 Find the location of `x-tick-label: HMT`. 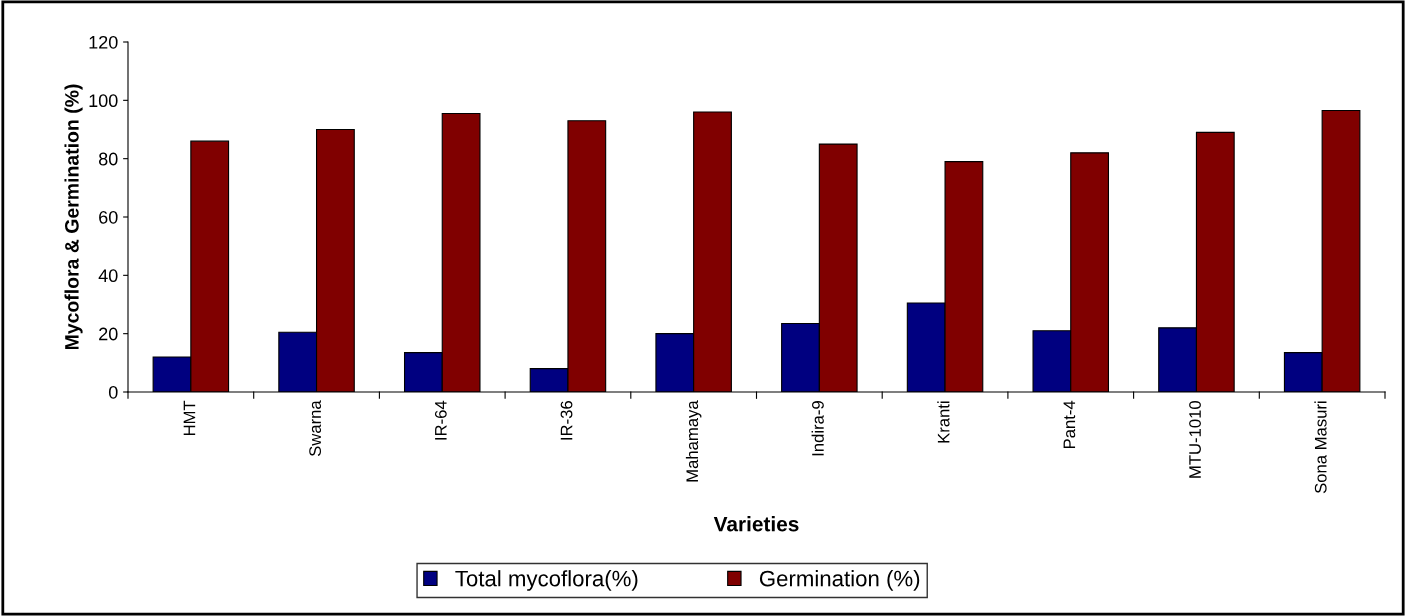

x-tick-label: HMT is located at coordinates (189, 418).